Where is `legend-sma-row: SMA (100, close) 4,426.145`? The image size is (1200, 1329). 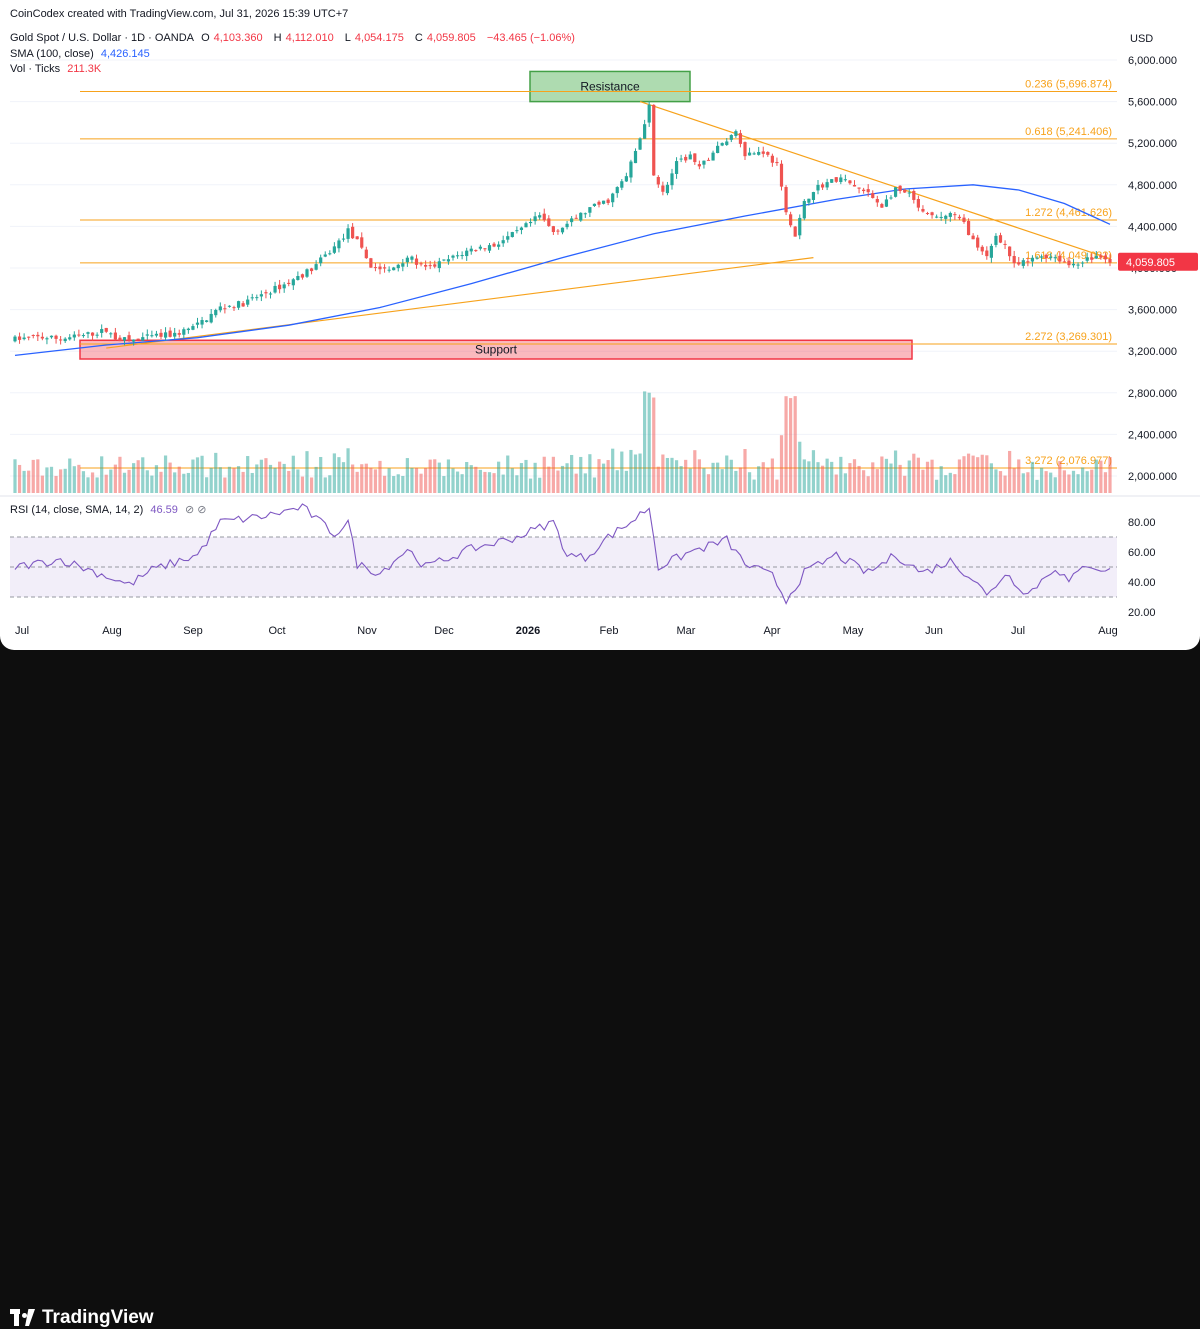 legend-sma-row: SMA (100, close) 4,426.145 is located at coordinates (82, 54).